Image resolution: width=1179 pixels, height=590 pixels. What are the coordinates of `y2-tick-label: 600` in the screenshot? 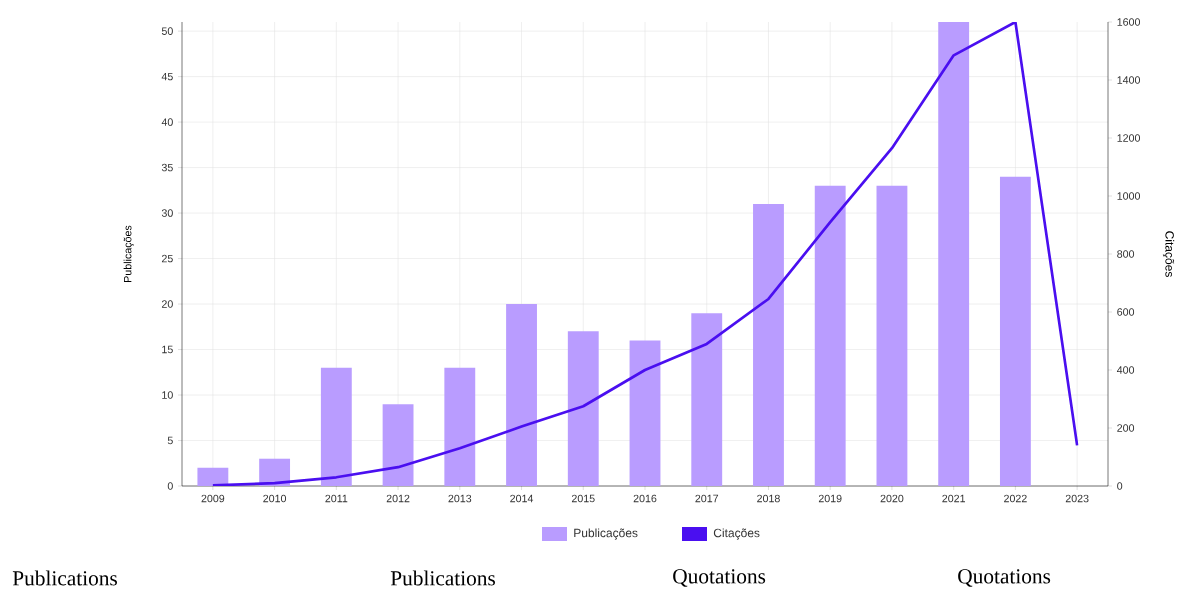 It's located at (1126, 312).